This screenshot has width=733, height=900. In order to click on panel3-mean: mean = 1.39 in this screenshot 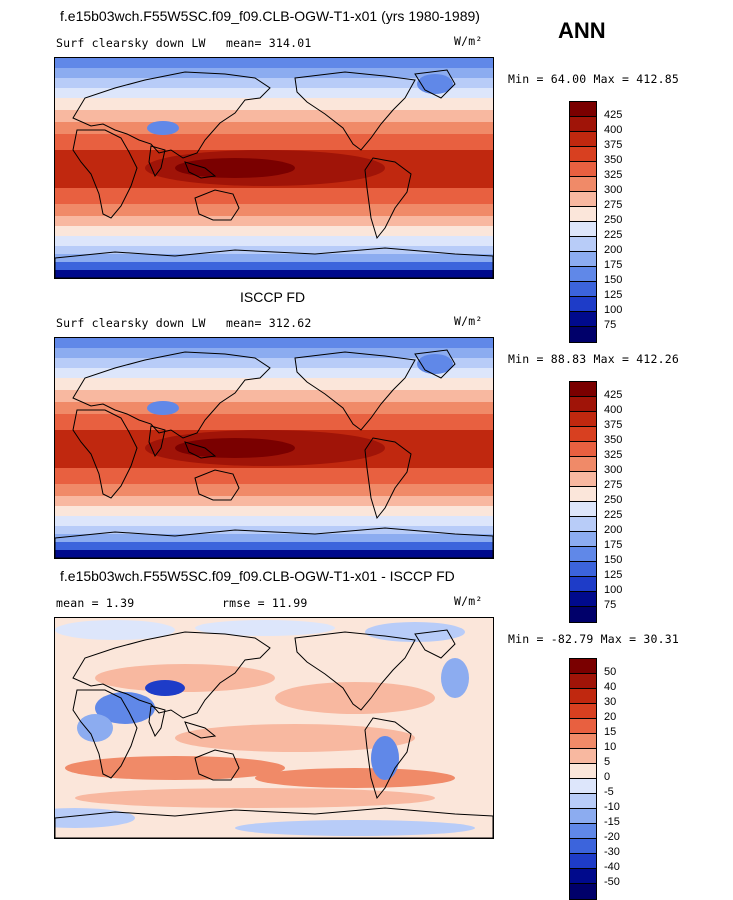, I will do `click(95, 603)`.